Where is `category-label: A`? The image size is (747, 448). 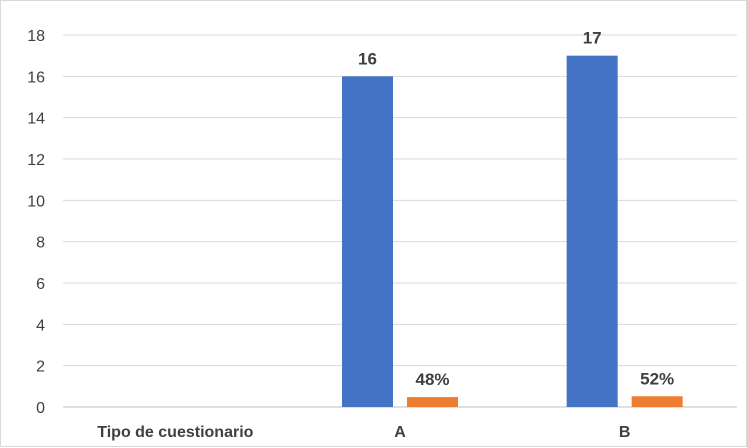 category-label: A is located at coordinates (400, 432).